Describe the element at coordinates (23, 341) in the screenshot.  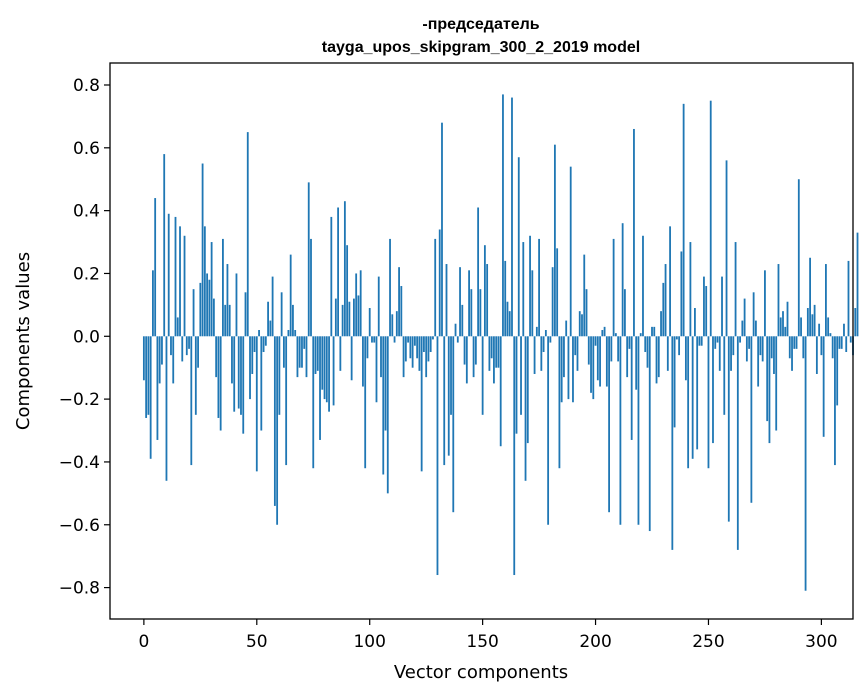
I see `y-axis-label: Components values` at that location.